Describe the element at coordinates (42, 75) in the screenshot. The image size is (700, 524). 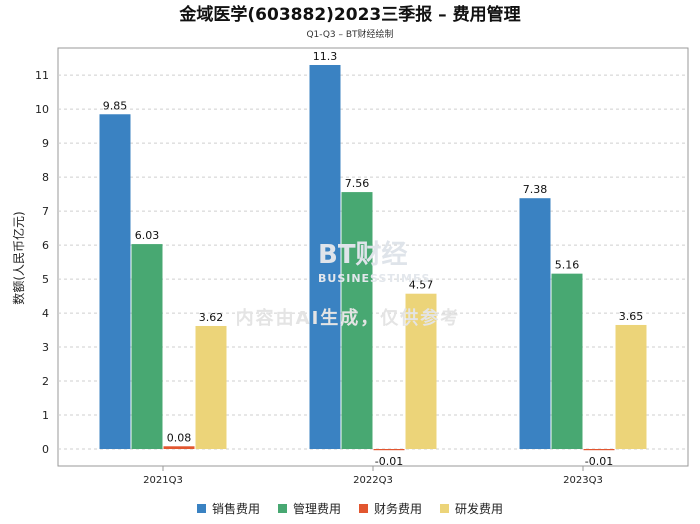
I see `y-tick-label: 11` at that location.